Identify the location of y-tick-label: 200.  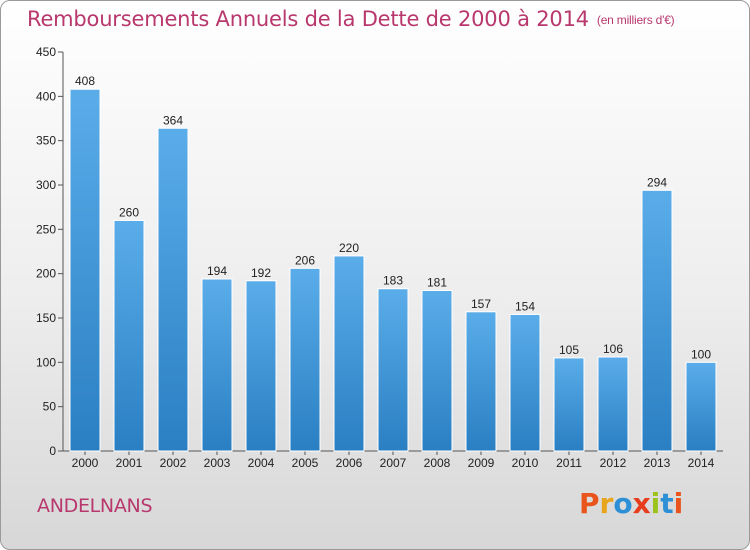
(46, 274).